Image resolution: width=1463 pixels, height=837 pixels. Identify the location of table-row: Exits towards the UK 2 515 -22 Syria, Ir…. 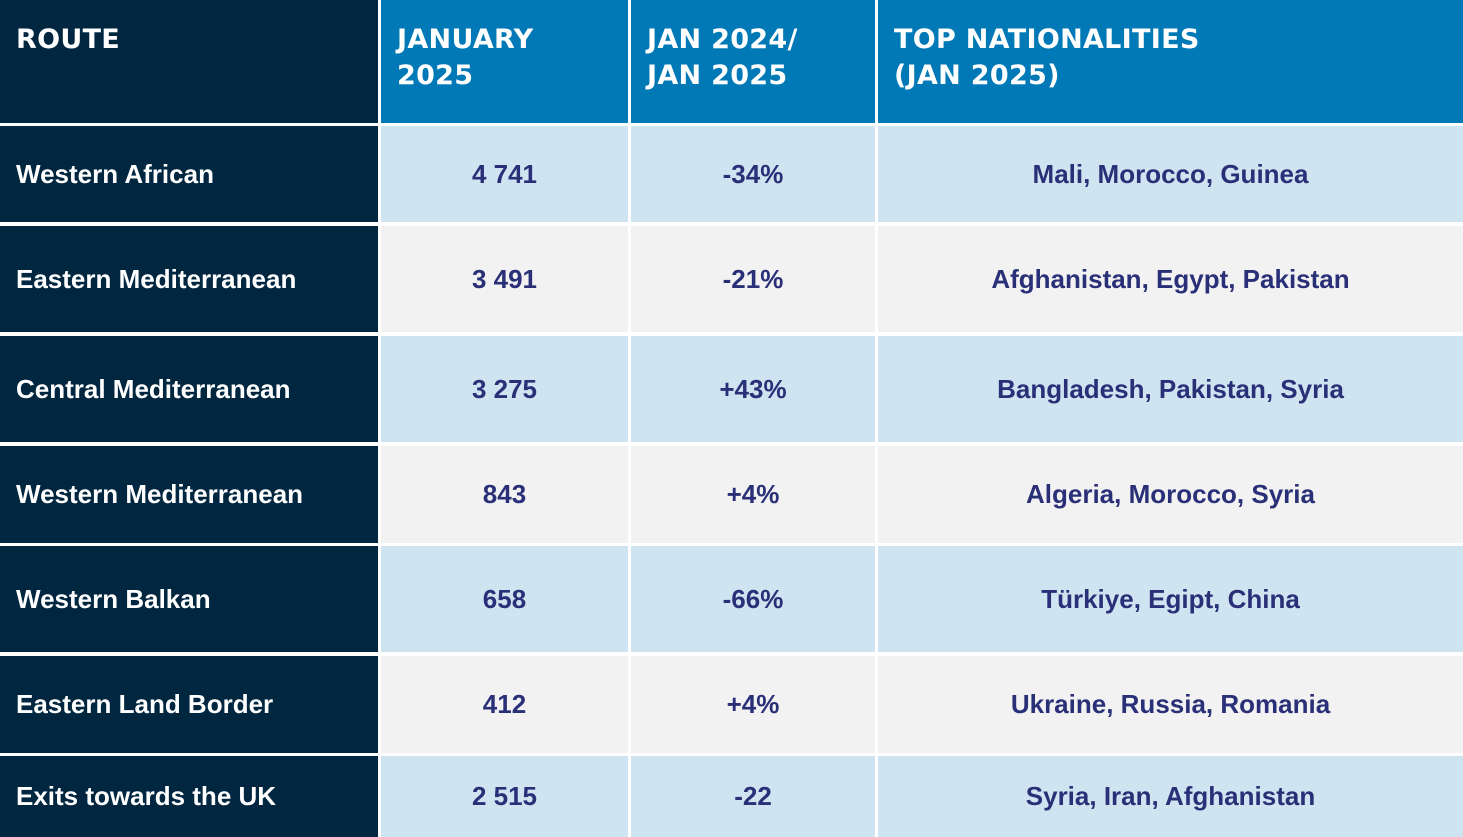
(731, 796).